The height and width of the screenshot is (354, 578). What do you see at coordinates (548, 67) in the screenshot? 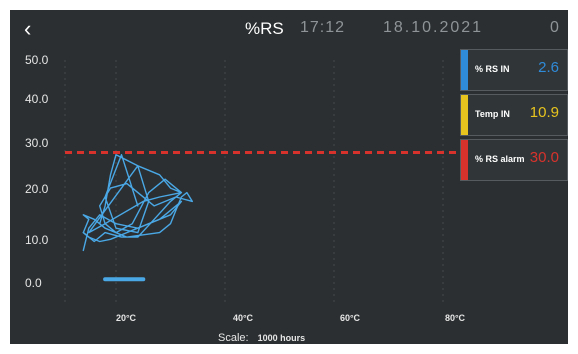
I see `rs-in-value: 2.6` at bounding box center [548, 67].